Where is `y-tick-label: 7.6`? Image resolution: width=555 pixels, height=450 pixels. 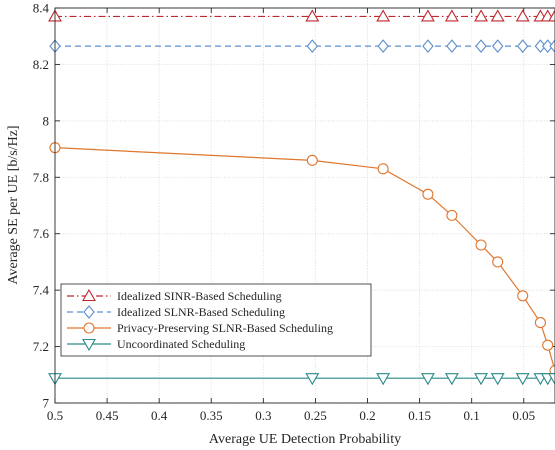
y-tick-label: 7.6 is located at coordinates (41, 233).